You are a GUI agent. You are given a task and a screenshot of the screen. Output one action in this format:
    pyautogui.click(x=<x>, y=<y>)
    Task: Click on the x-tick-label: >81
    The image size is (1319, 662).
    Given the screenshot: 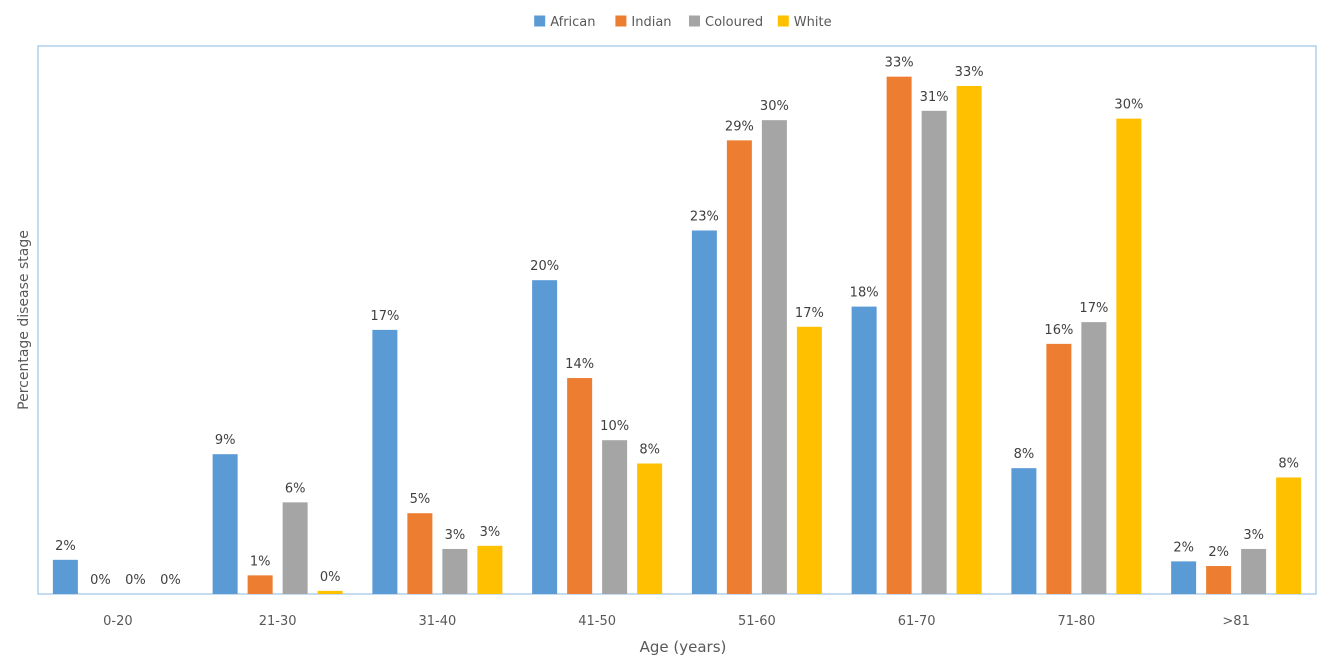 What is the action you would take?
    pyautogui.click(x=1235, y=621)
    